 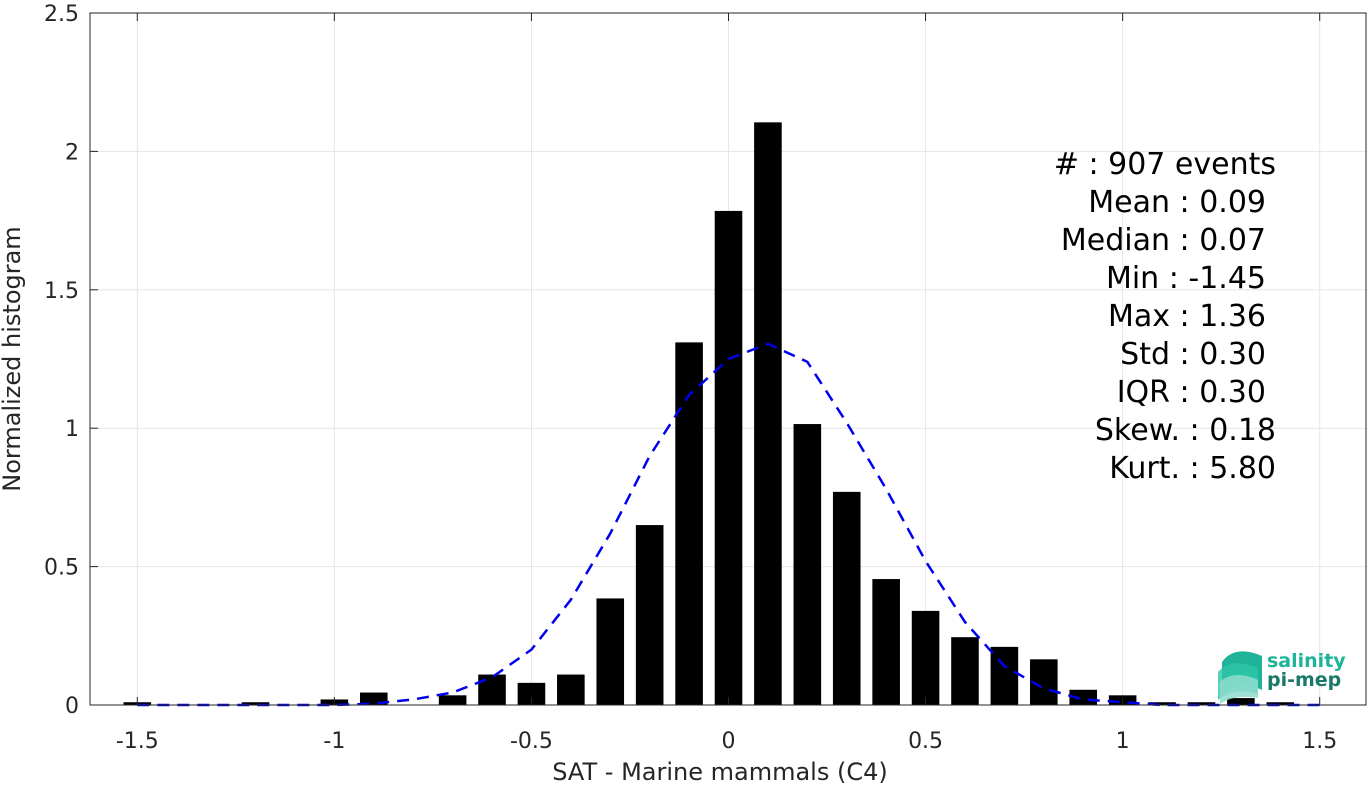 I want to click on x-tick-label: 0.5, so click(x=925, y=741).